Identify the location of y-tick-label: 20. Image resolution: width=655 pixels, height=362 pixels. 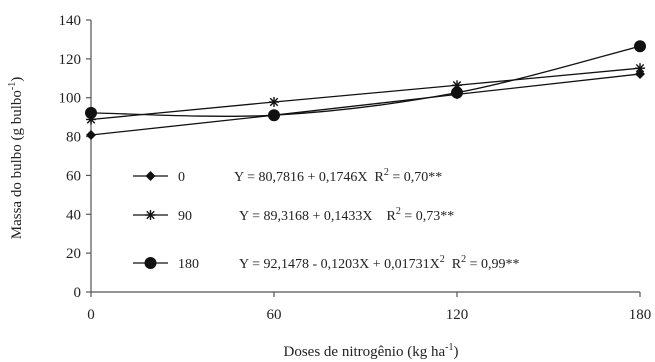
(73, 254).